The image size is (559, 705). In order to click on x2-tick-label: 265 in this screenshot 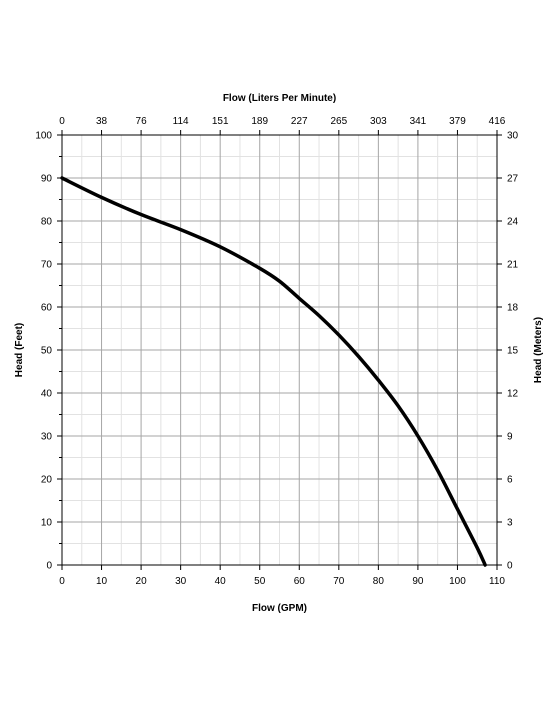, I will do `click(338, 121)`.